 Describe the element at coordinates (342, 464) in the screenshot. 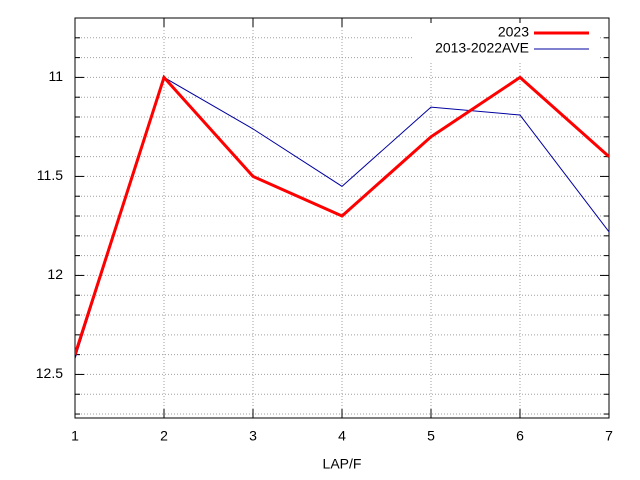

I see `x-axis-label: LAP/F` at that location.